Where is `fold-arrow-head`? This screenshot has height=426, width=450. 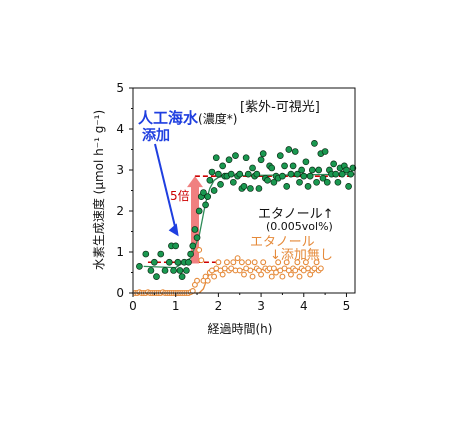 fold-arrow-head is located at coordinates (195, 182).